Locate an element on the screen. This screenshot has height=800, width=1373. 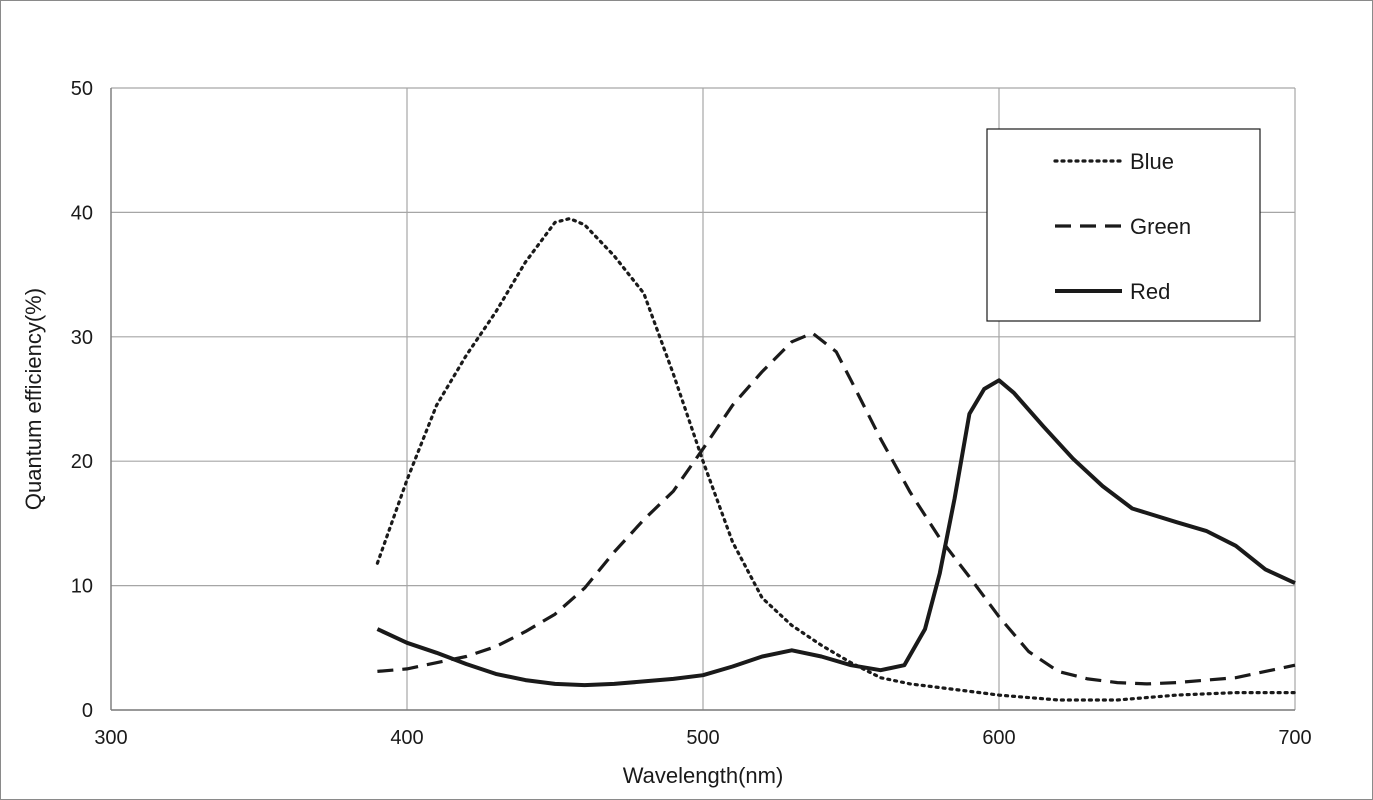
y-tick-label: 20 is located at coordinates (82, 462).